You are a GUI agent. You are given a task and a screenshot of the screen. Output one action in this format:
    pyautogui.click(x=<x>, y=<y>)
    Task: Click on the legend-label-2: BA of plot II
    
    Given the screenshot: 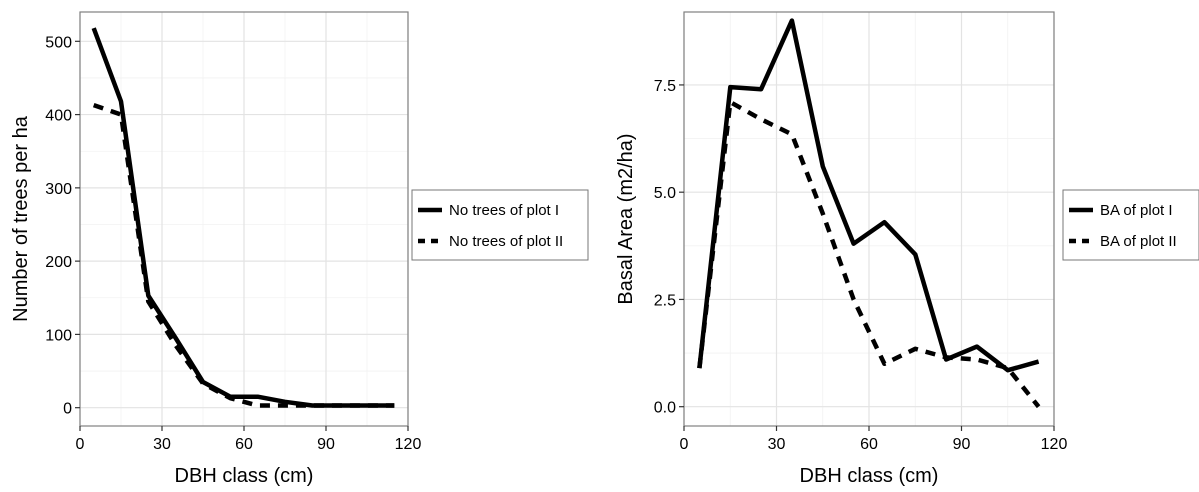 What is the action you would take?
    pyautogui.click(x=1138, y=241)
    